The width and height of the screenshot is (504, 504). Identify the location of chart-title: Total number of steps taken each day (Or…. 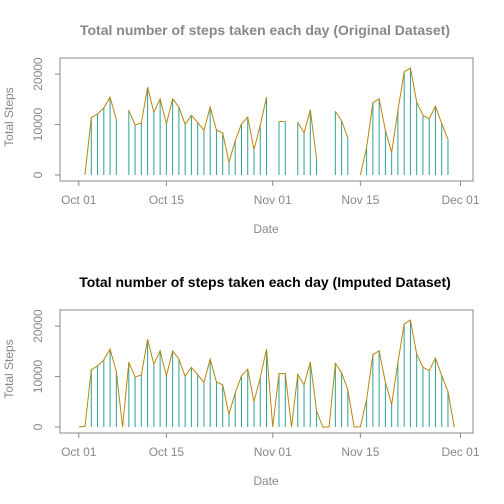
(265, 30).